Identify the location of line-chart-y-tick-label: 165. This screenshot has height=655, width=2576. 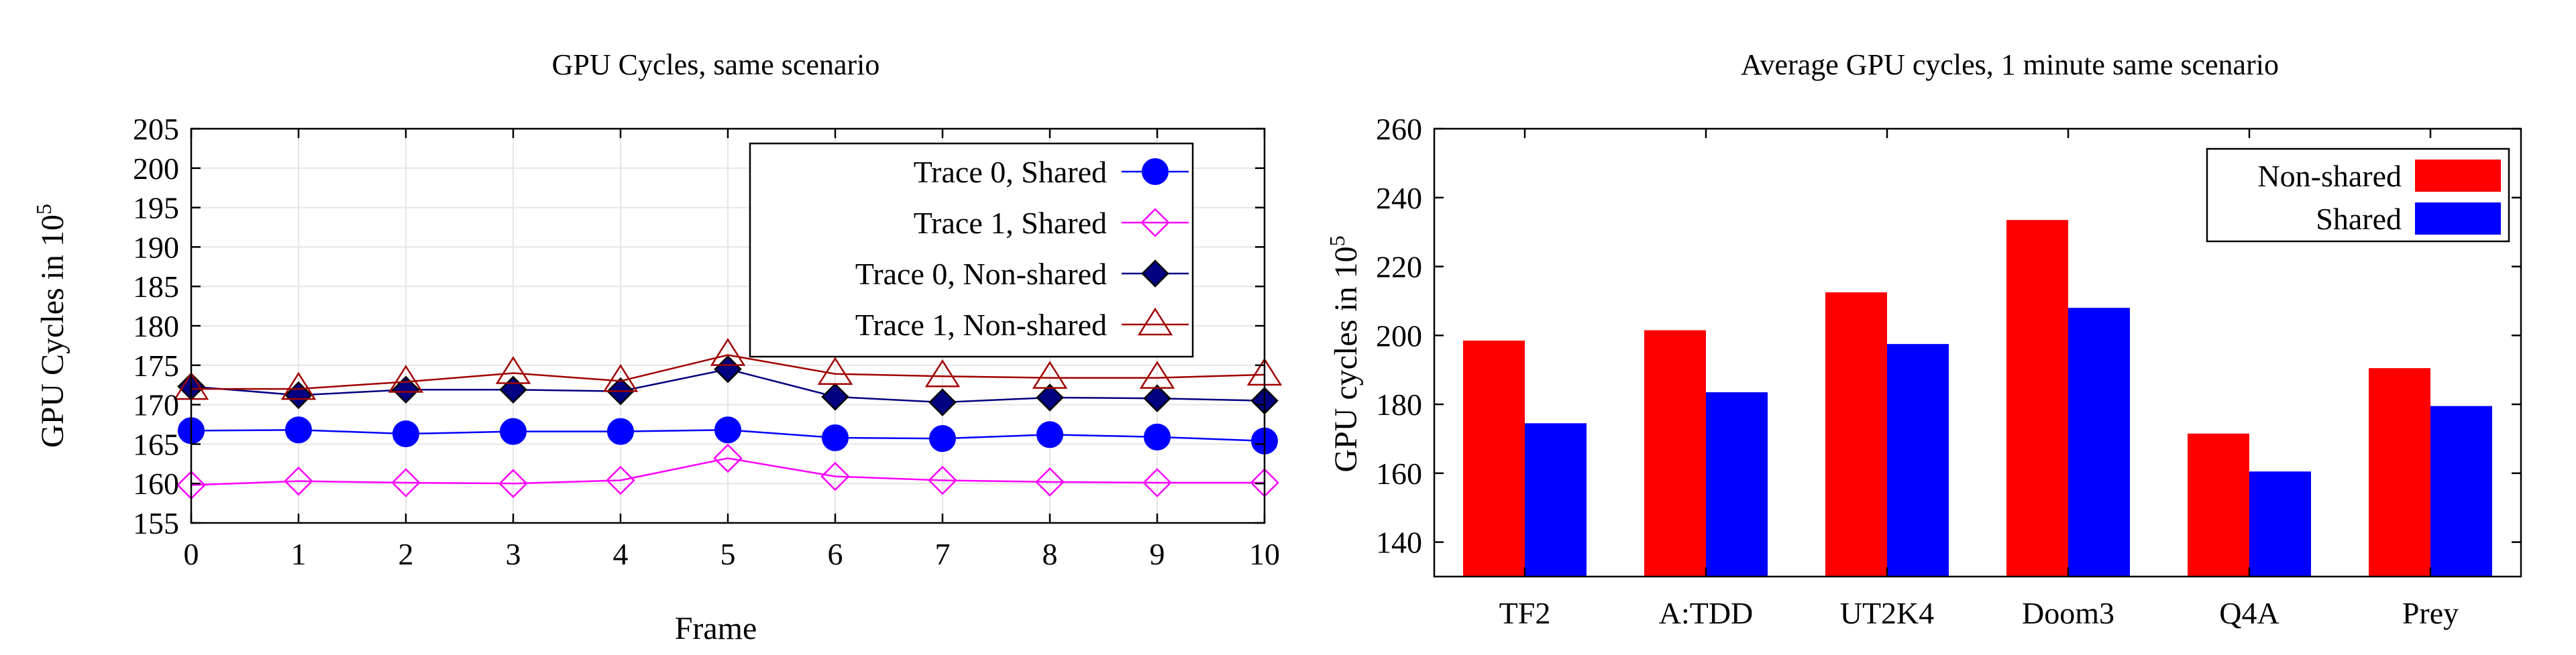
(156, 444).